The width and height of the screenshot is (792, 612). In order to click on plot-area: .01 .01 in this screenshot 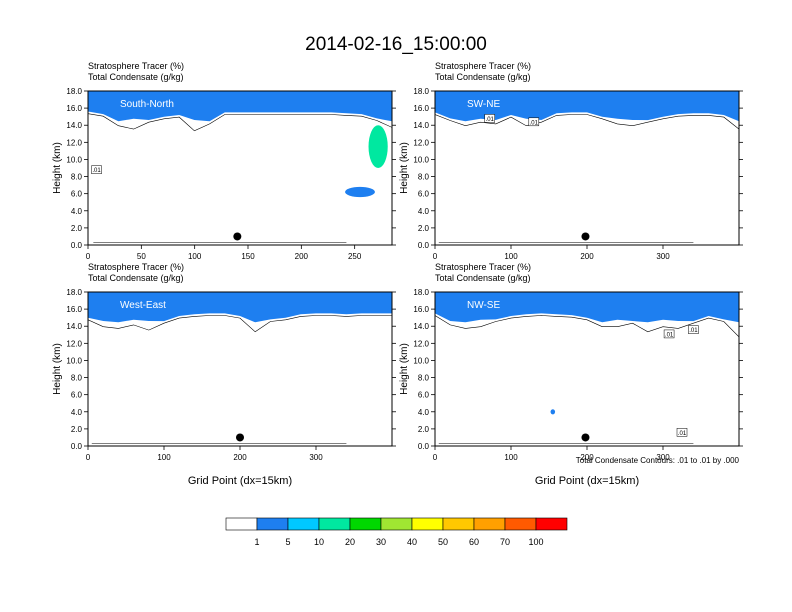, I will do `click(587, 166)`.